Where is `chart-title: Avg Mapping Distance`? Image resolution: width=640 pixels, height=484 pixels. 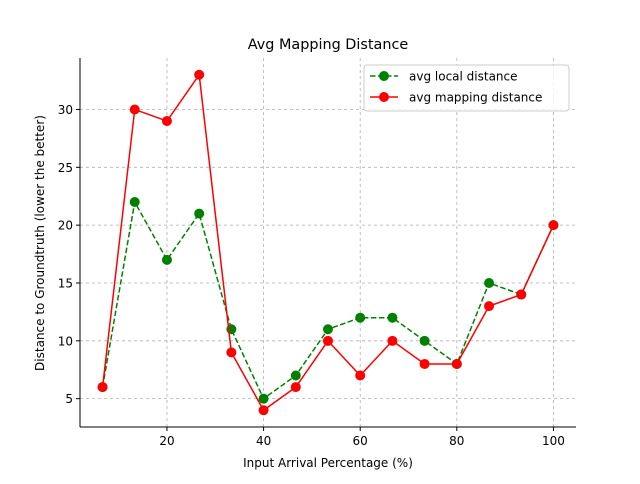
chart-title: Avg Mapping Distance is located at coordinates (328, 45).